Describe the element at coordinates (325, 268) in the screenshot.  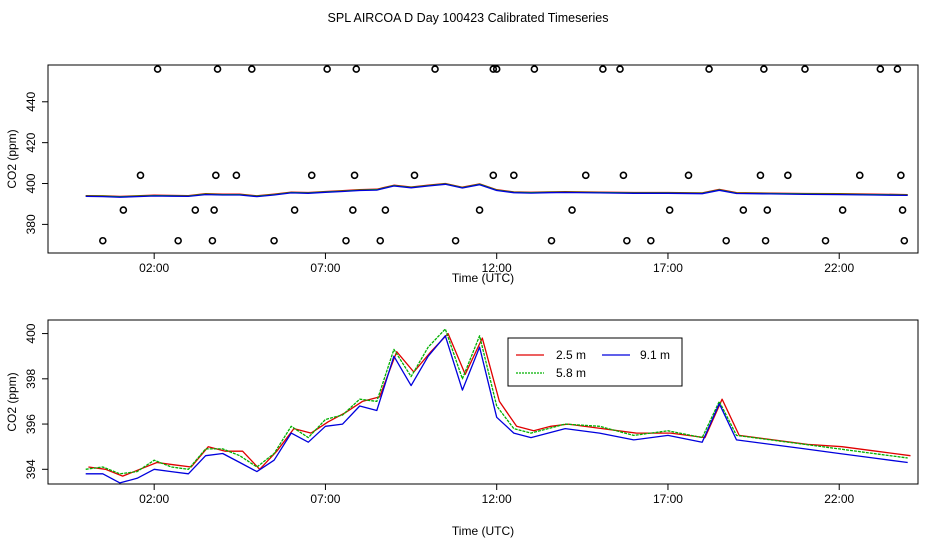
I see `top-x-tick-label: 07:00` at that location.